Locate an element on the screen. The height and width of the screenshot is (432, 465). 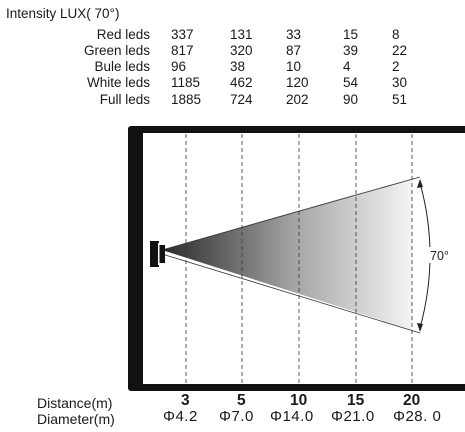
angle-arrow-bottom is located at coordinates (420, 327).